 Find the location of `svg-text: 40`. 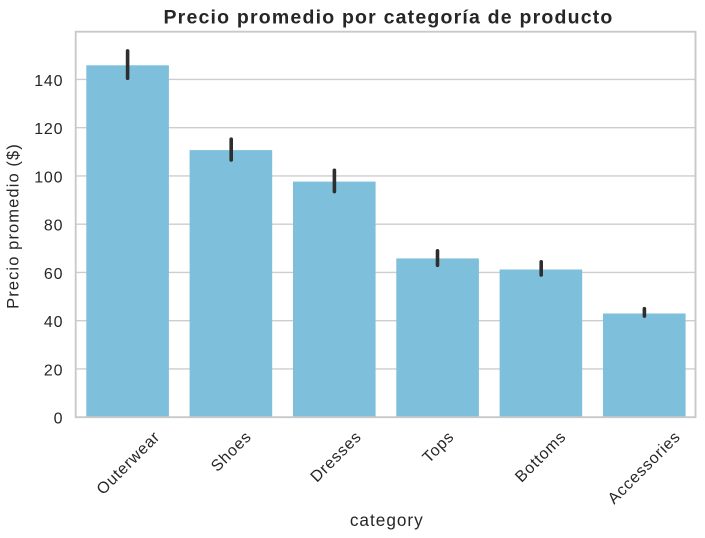

svg-text: 40 is located at coordinates (53, 322).